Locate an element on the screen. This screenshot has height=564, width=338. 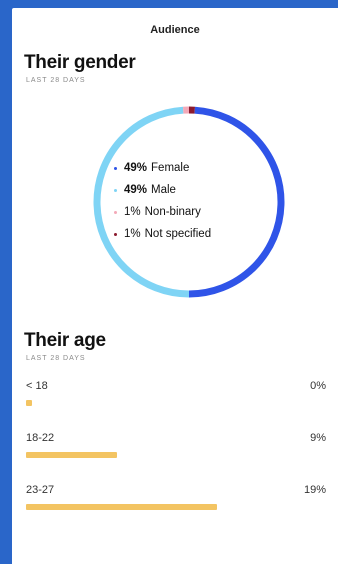
legend-label: Non-binary is located at coordinates (172, 212).